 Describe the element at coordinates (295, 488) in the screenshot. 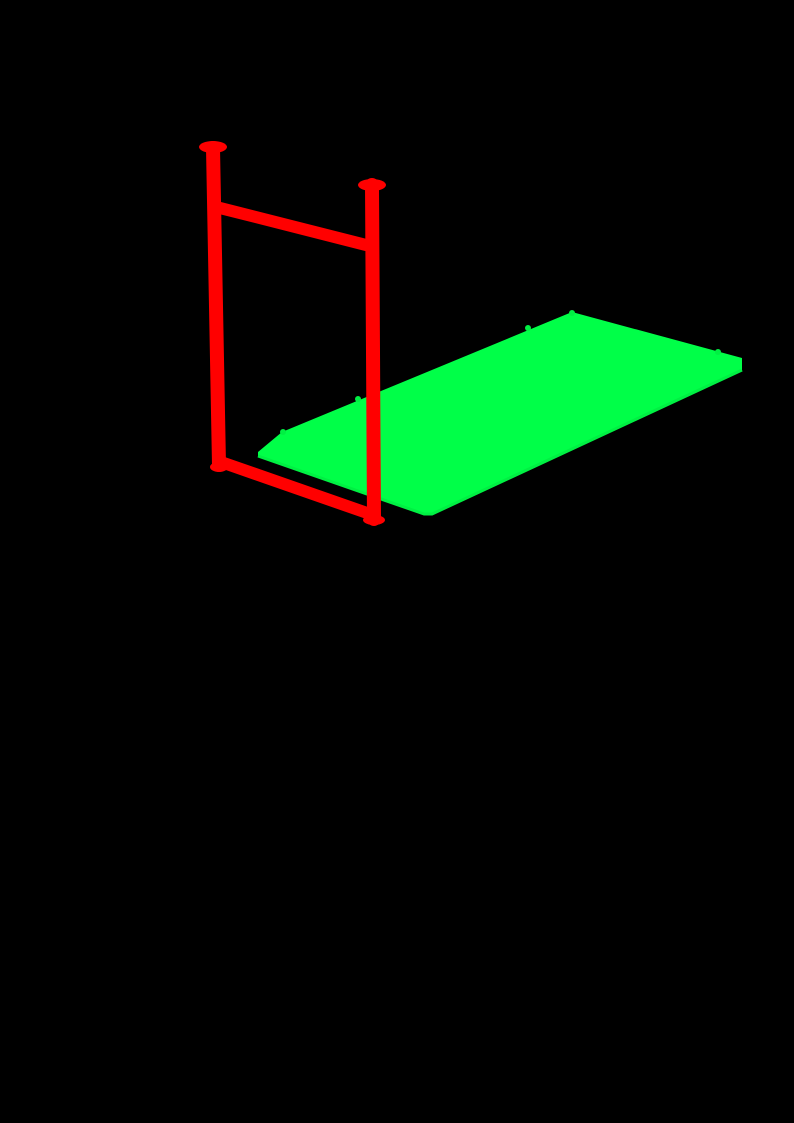

I see `frame-lower-rung` at that location.